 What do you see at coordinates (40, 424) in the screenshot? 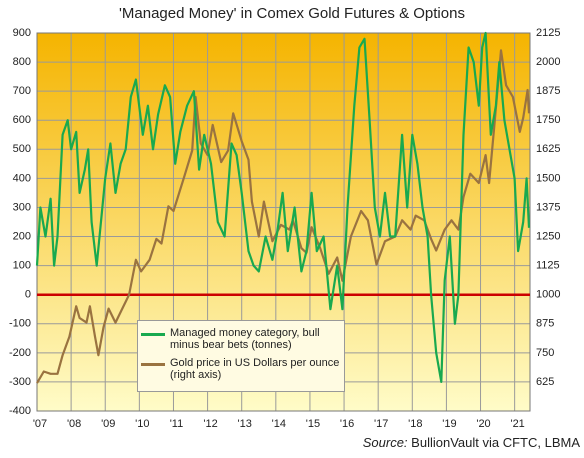
I see `x-tick-label: '07` at bounding box center [40, 424].